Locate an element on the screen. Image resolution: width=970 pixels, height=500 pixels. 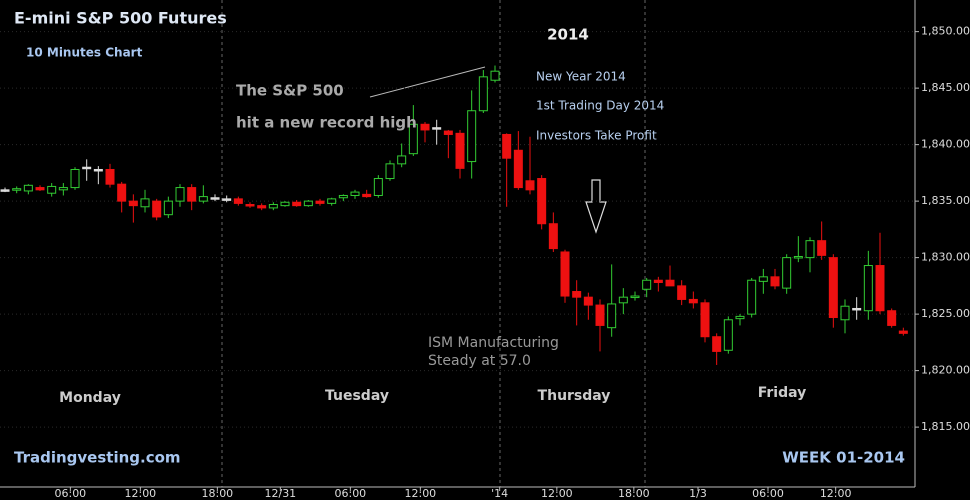
x-tick-label: 1/3 is located at coordinates (698, 493).